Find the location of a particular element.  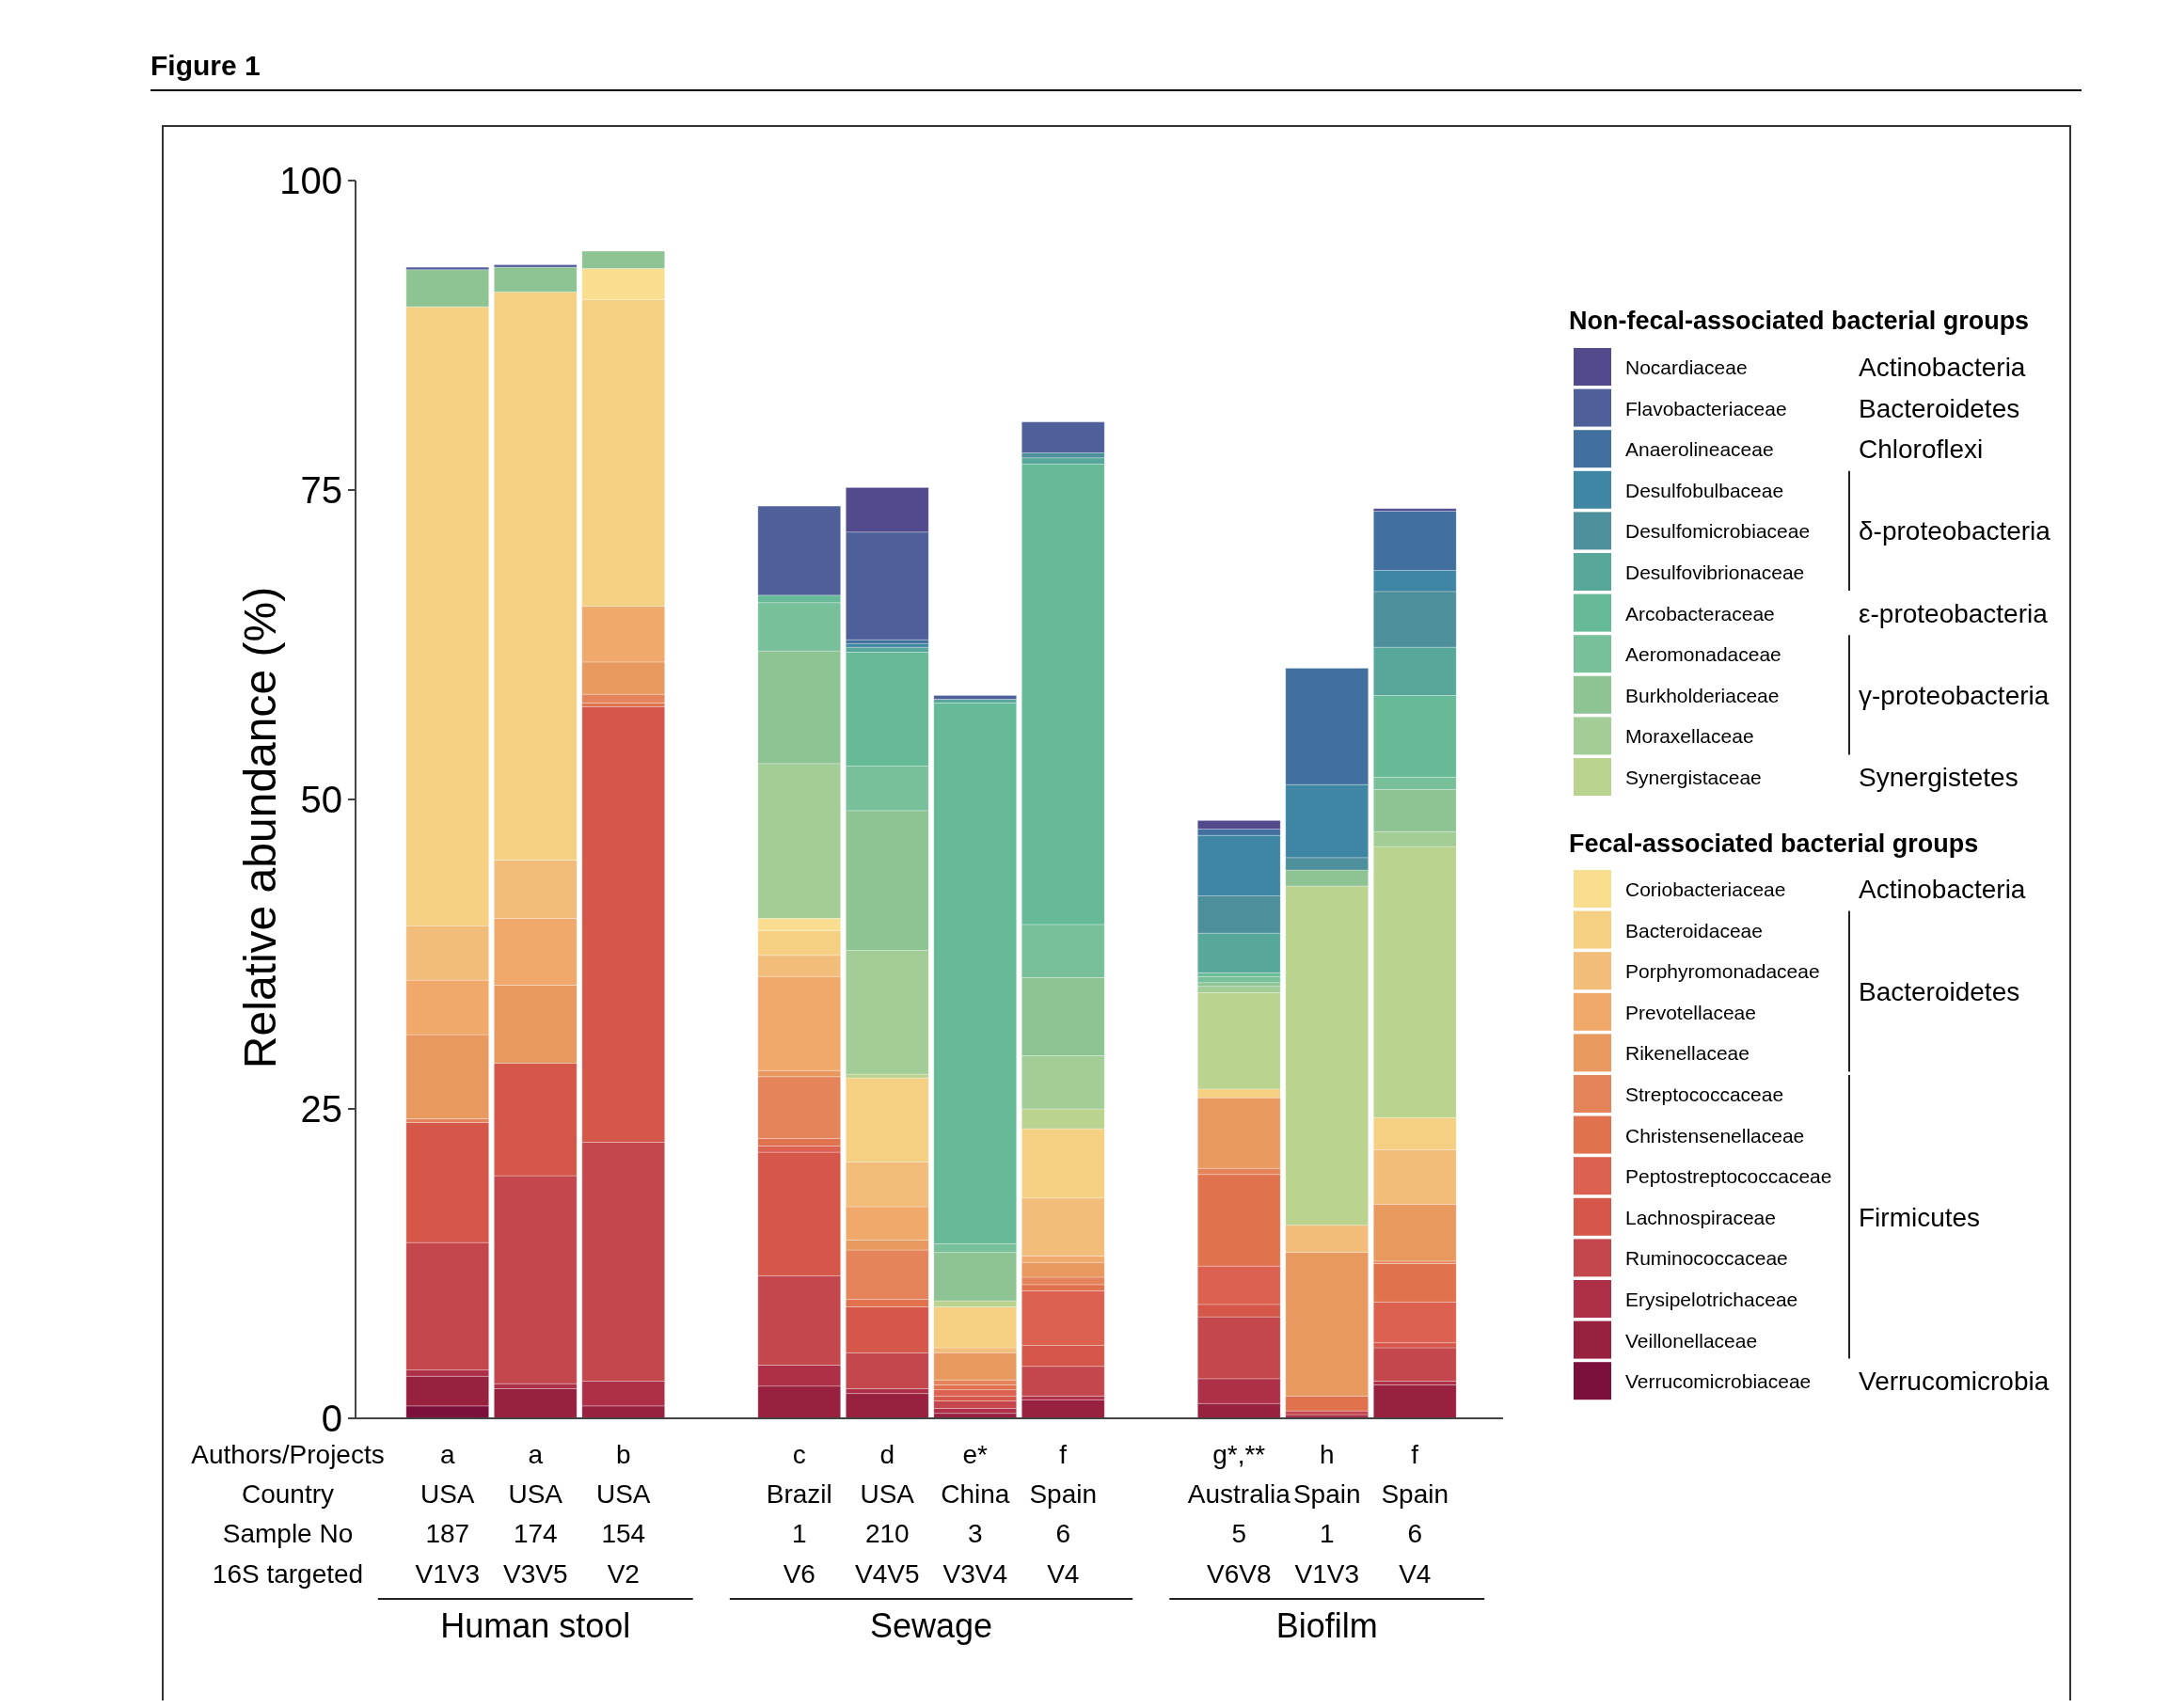

text: Verrucomicrobia is located at coordinates (1954, 1382).